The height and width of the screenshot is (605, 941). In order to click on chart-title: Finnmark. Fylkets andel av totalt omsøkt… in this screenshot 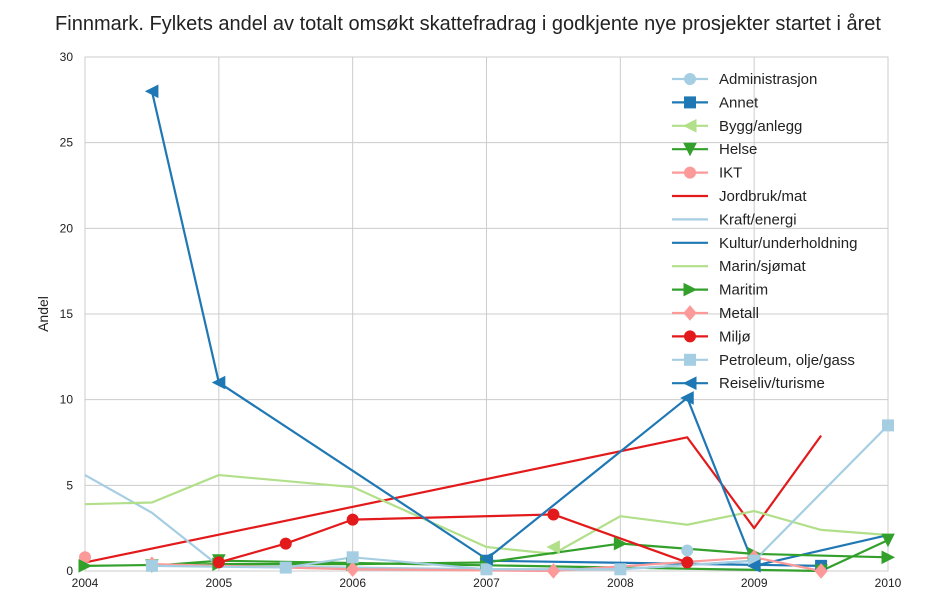, I will do `click(468, 24)`.